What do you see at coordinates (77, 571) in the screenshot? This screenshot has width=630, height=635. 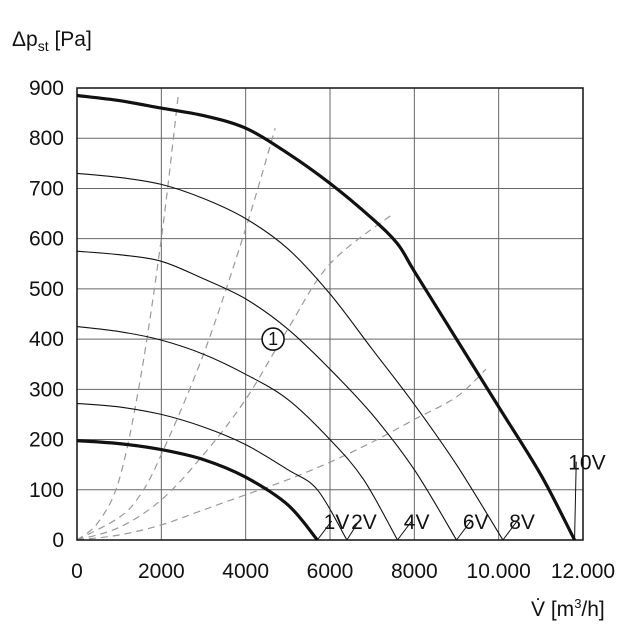 I see `x-tick-label: 0` at bounding box center [77, 571].